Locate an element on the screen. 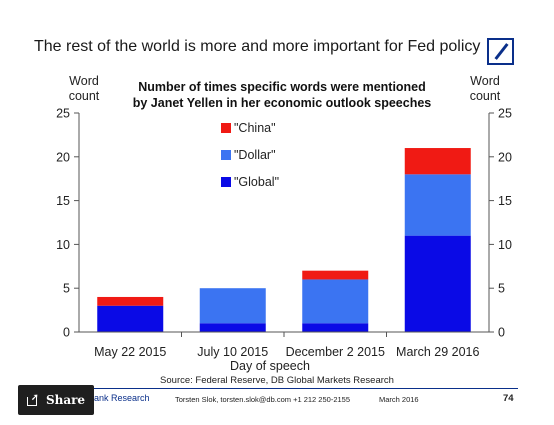  footer-divider is located at coordinates (295, 388).